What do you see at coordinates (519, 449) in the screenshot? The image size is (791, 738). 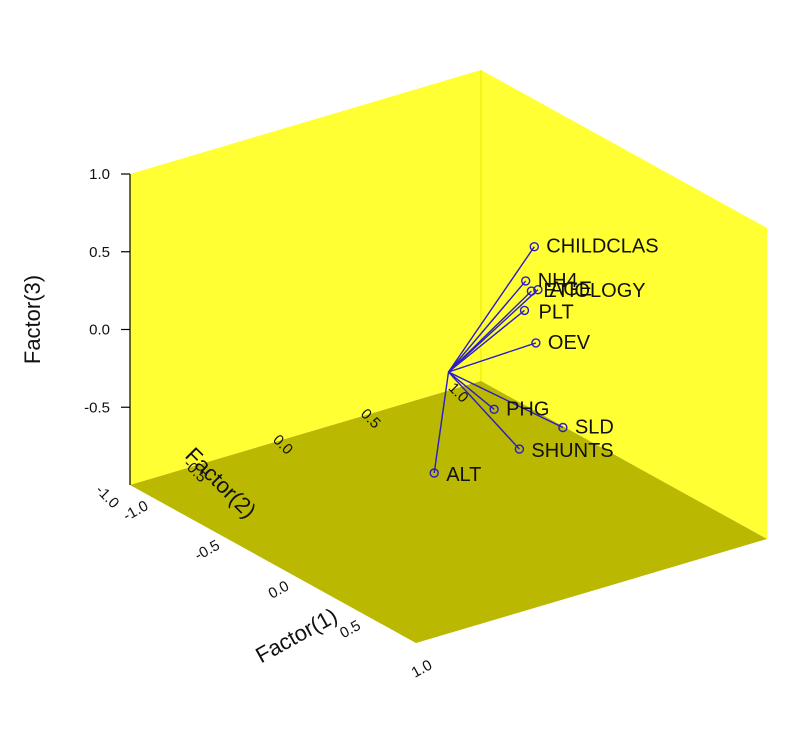 I see `point-shunts` at bounding box center [519, 449].